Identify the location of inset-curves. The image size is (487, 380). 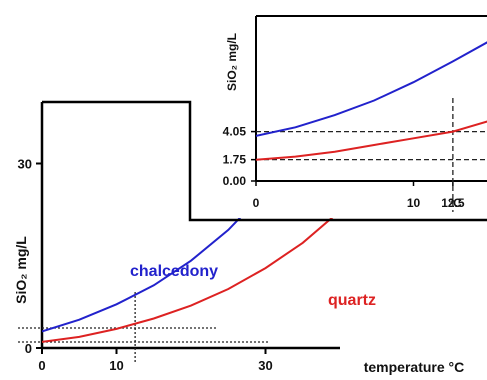
(371, 101).